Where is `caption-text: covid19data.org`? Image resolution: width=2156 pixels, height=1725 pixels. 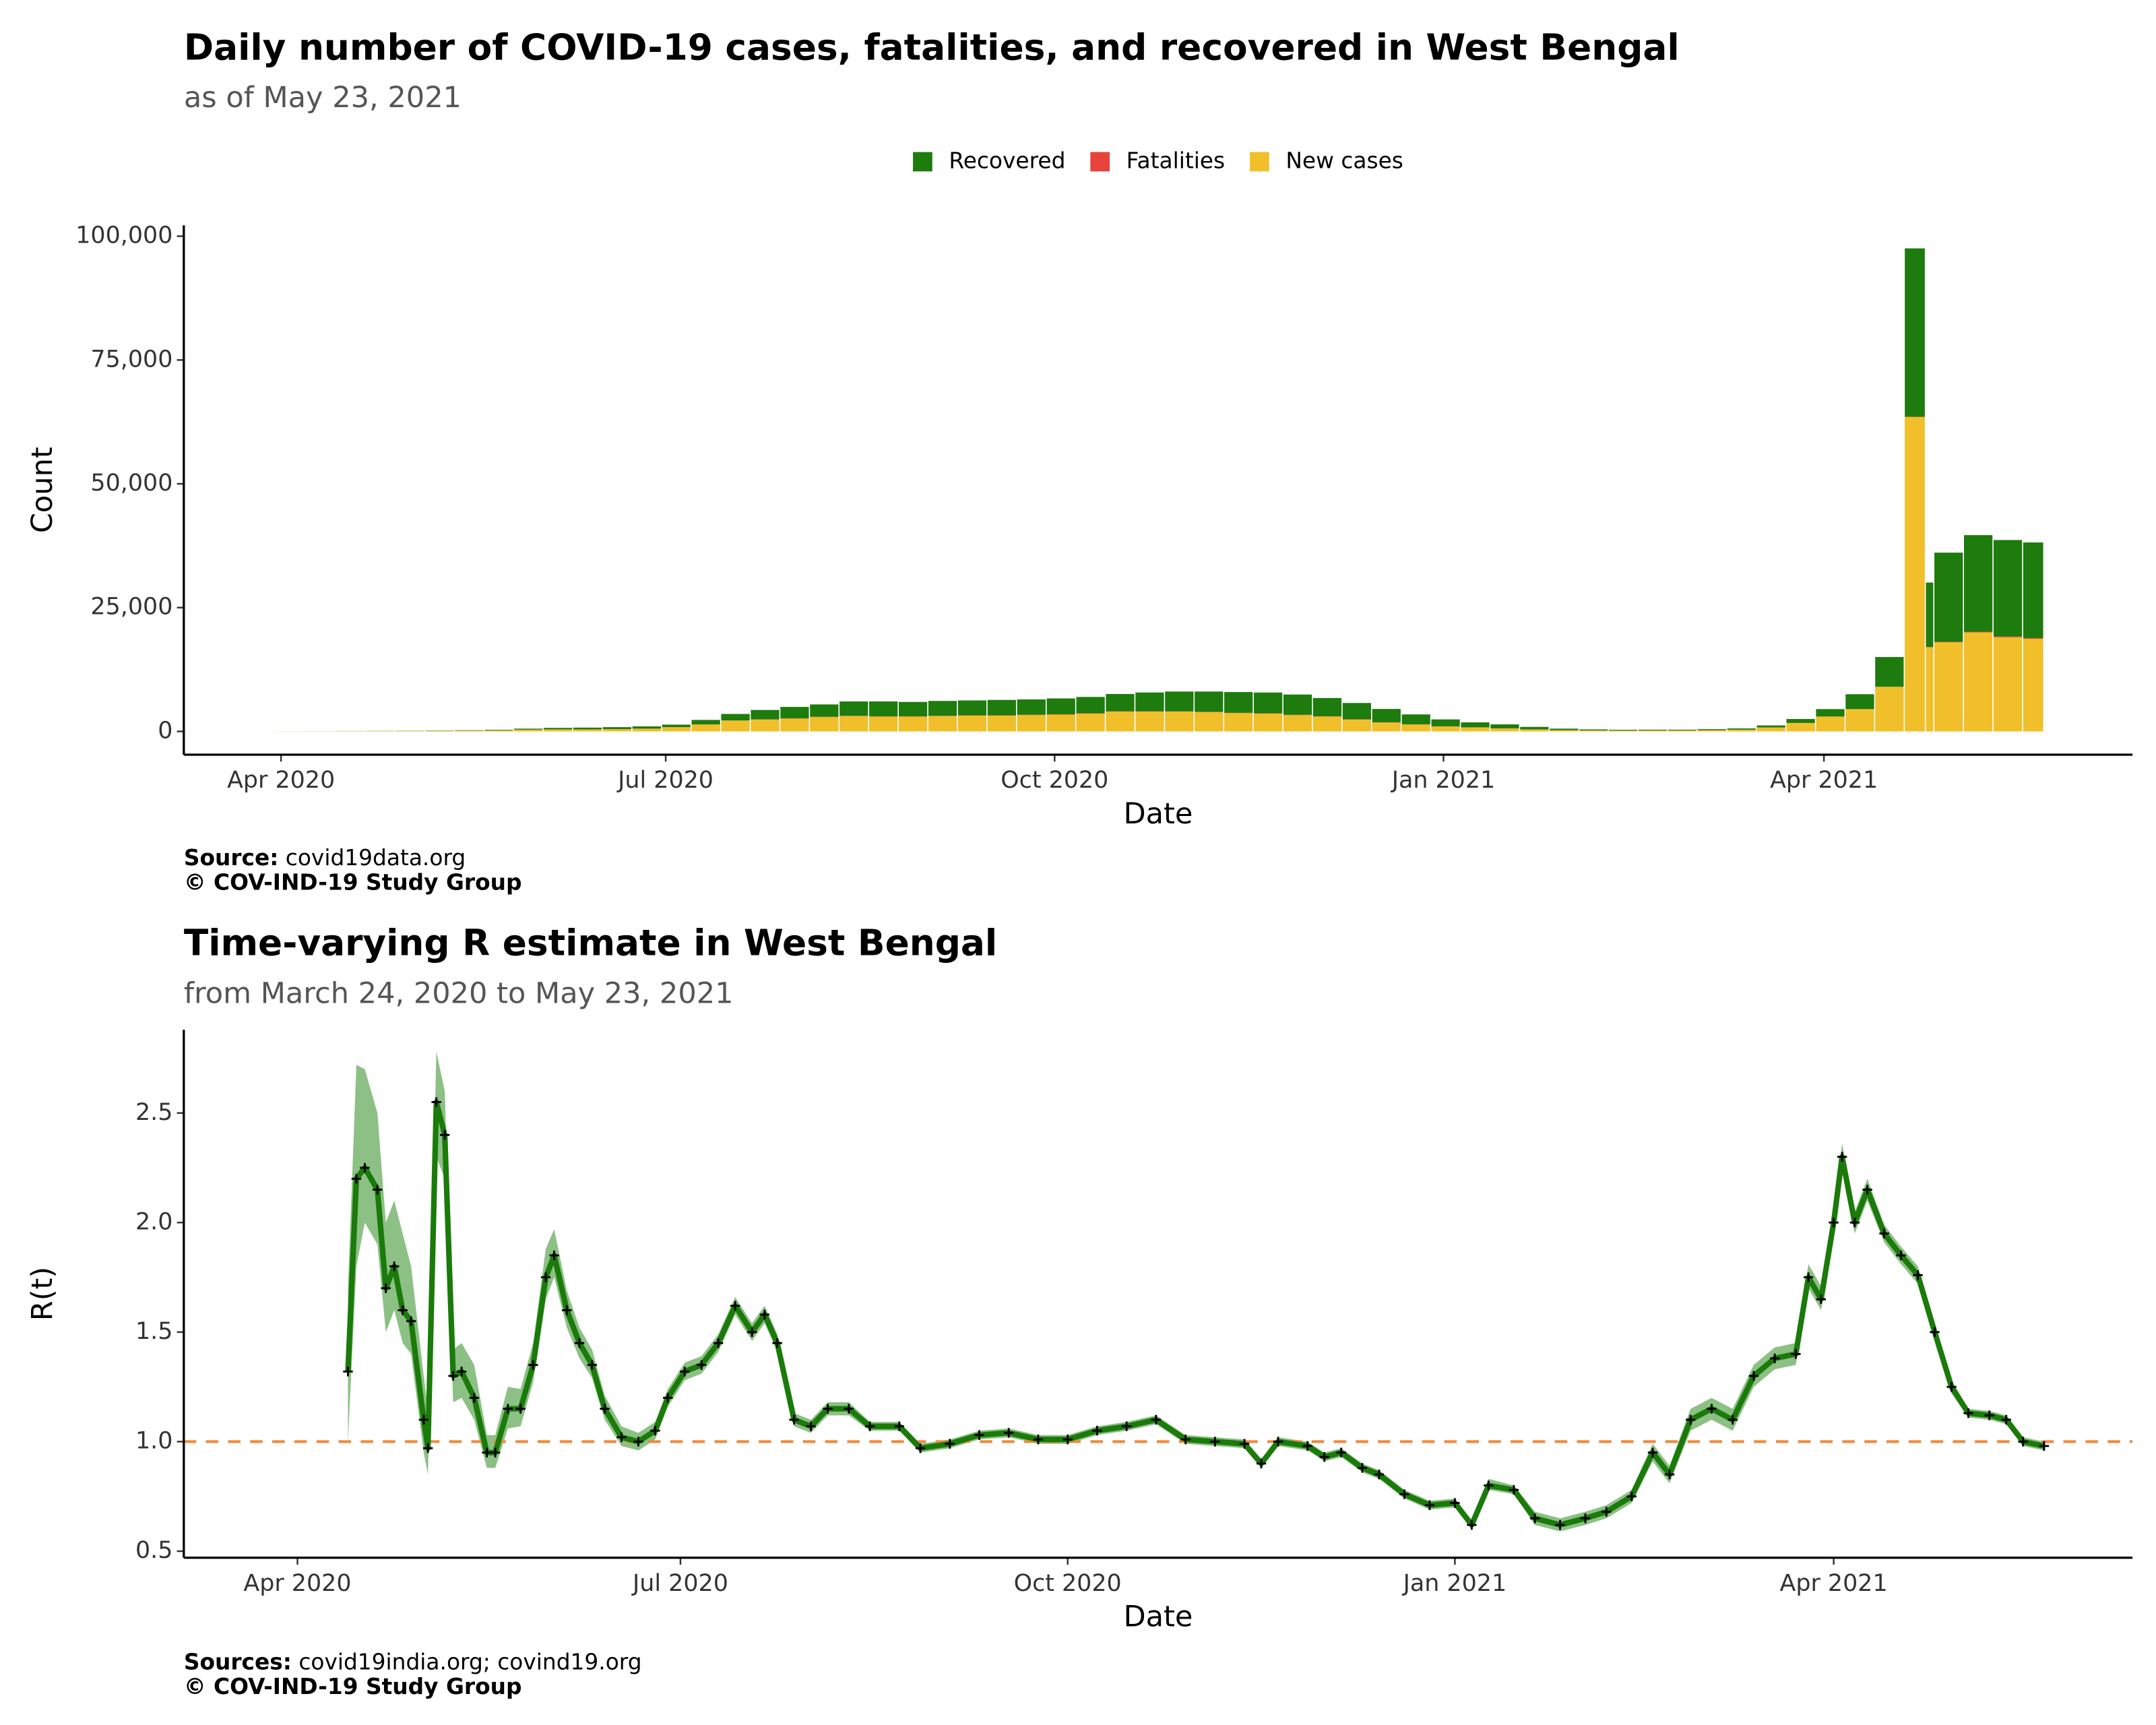 caption-text: covid19data.org is located at coordinates (376, 857).